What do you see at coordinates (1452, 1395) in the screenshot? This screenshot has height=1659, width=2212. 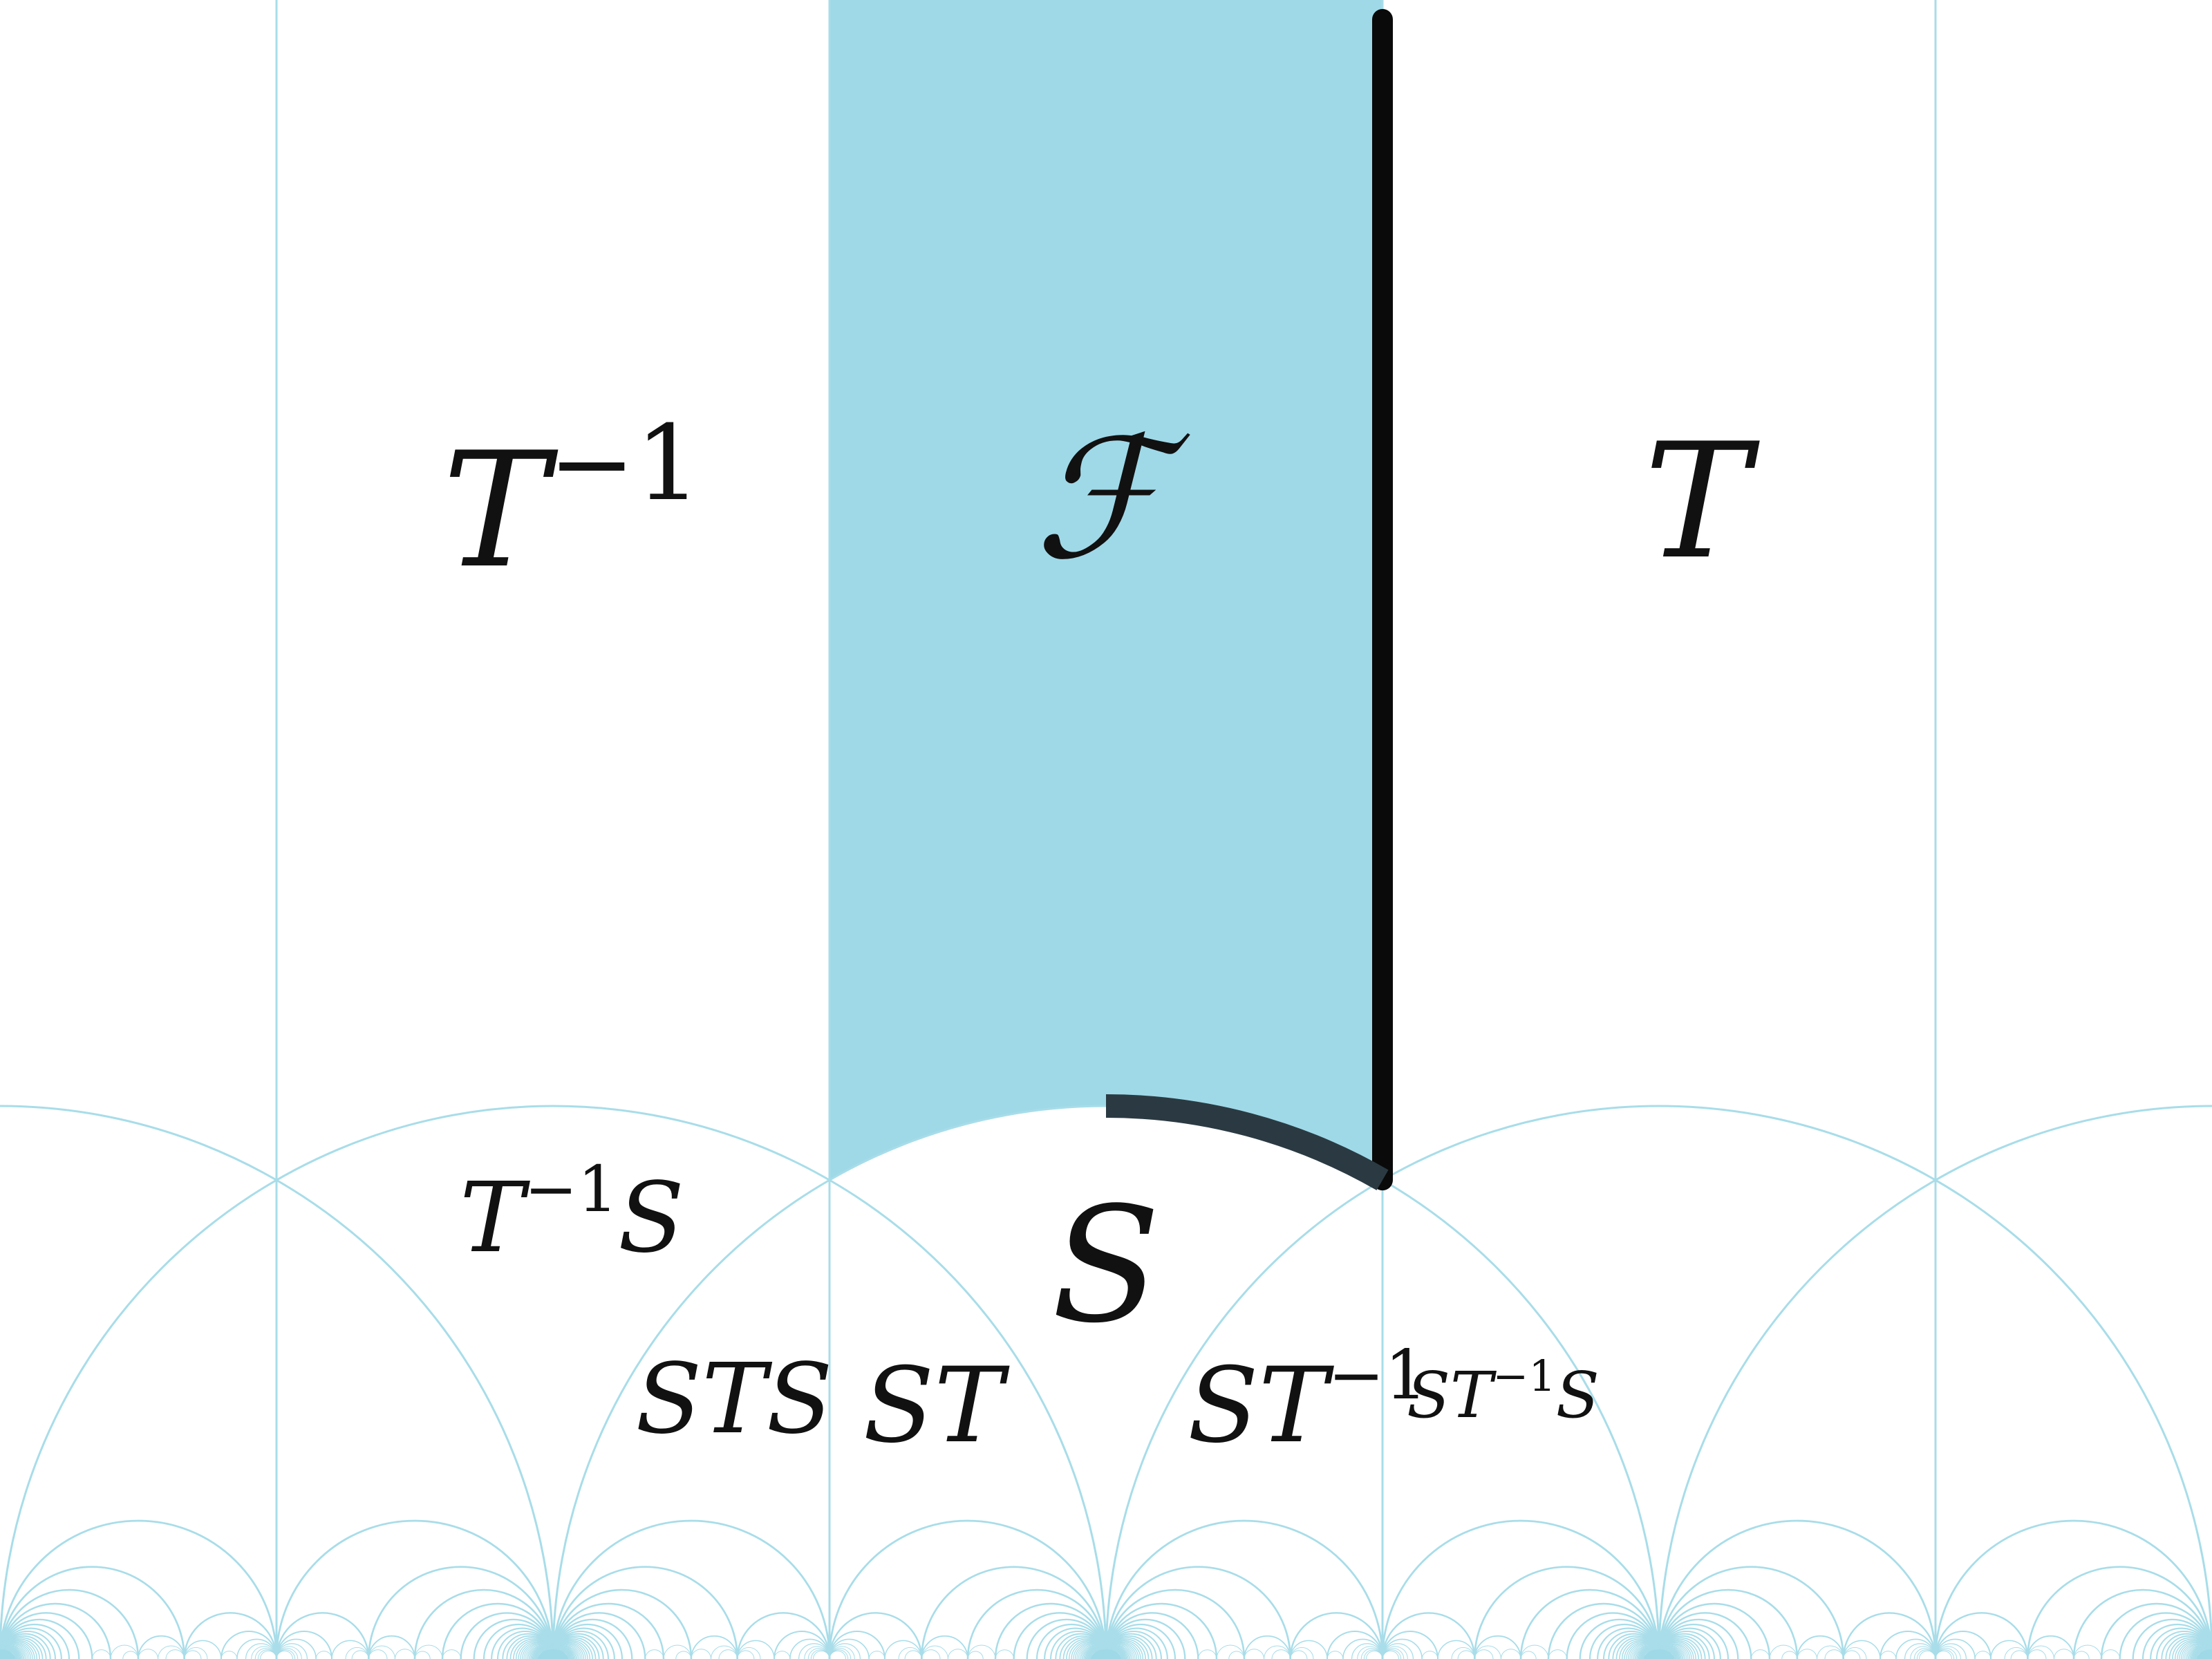 I see `label-st-inverse-s-pre: ST` at bounding box center [1452, 1395].